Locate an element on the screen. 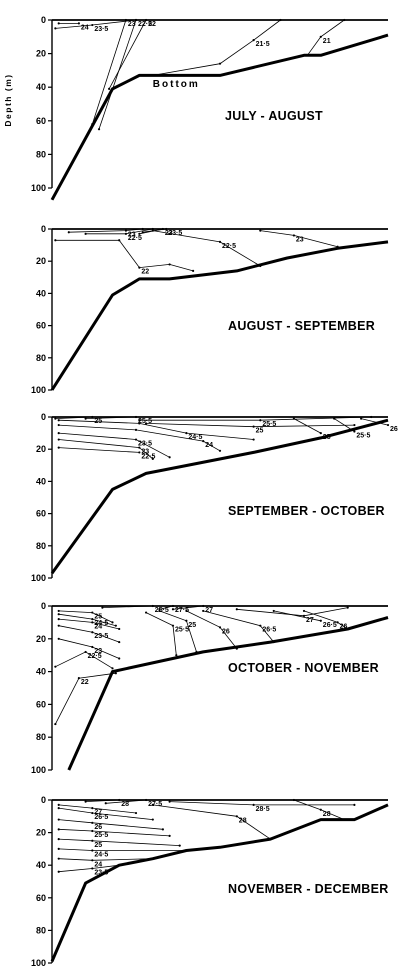 The width and height of the screenshot is (400, 978). isotherm-label: 21·5 is located at coordinates (263, 44).